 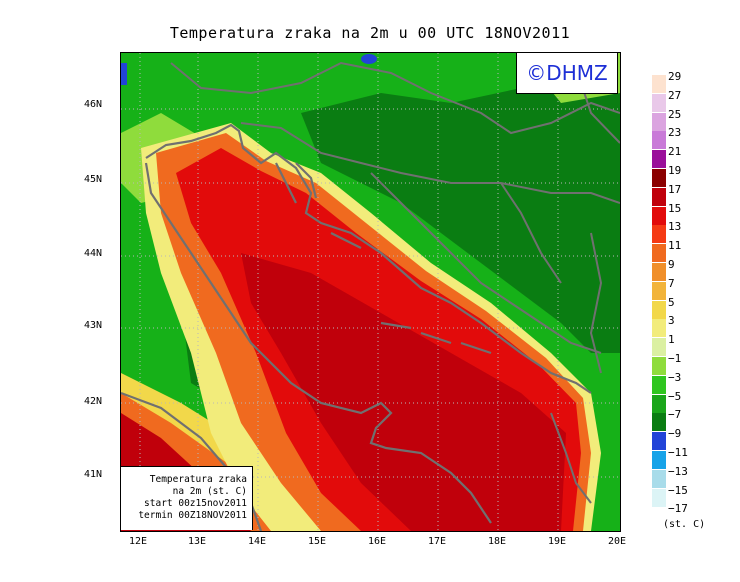 I want to click on legend-label: −17, so click(x=678, y=509).